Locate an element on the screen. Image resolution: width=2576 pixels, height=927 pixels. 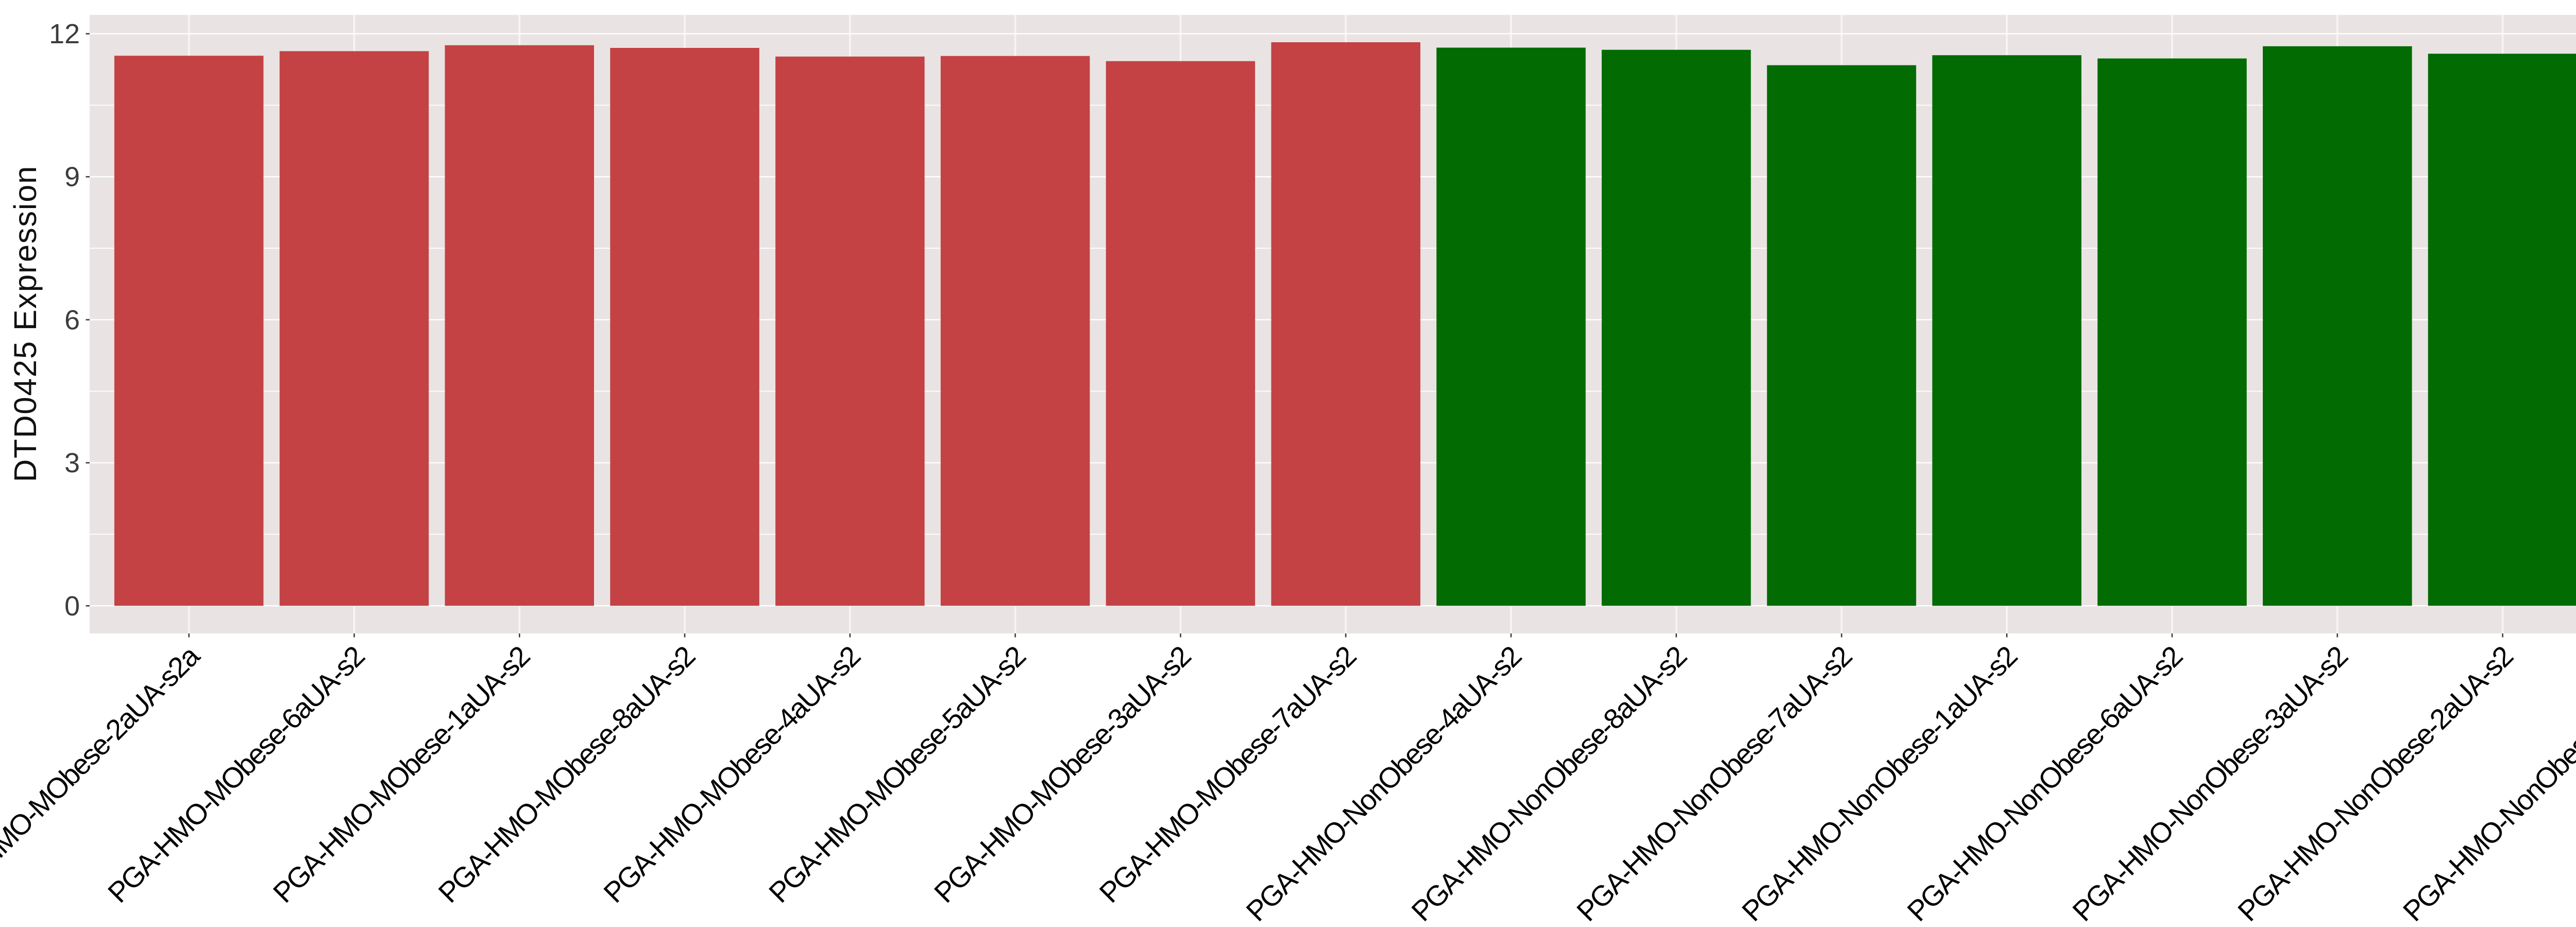
svg-text: 6 is located at coordinates (72, 319).